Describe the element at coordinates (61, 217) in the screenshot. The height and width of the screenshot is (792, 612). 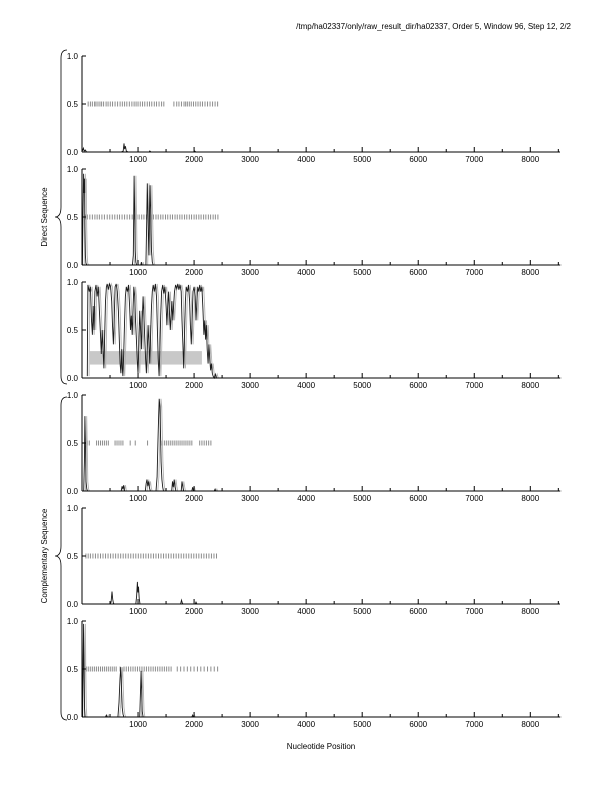
I see `direct-group-brace` at that location.